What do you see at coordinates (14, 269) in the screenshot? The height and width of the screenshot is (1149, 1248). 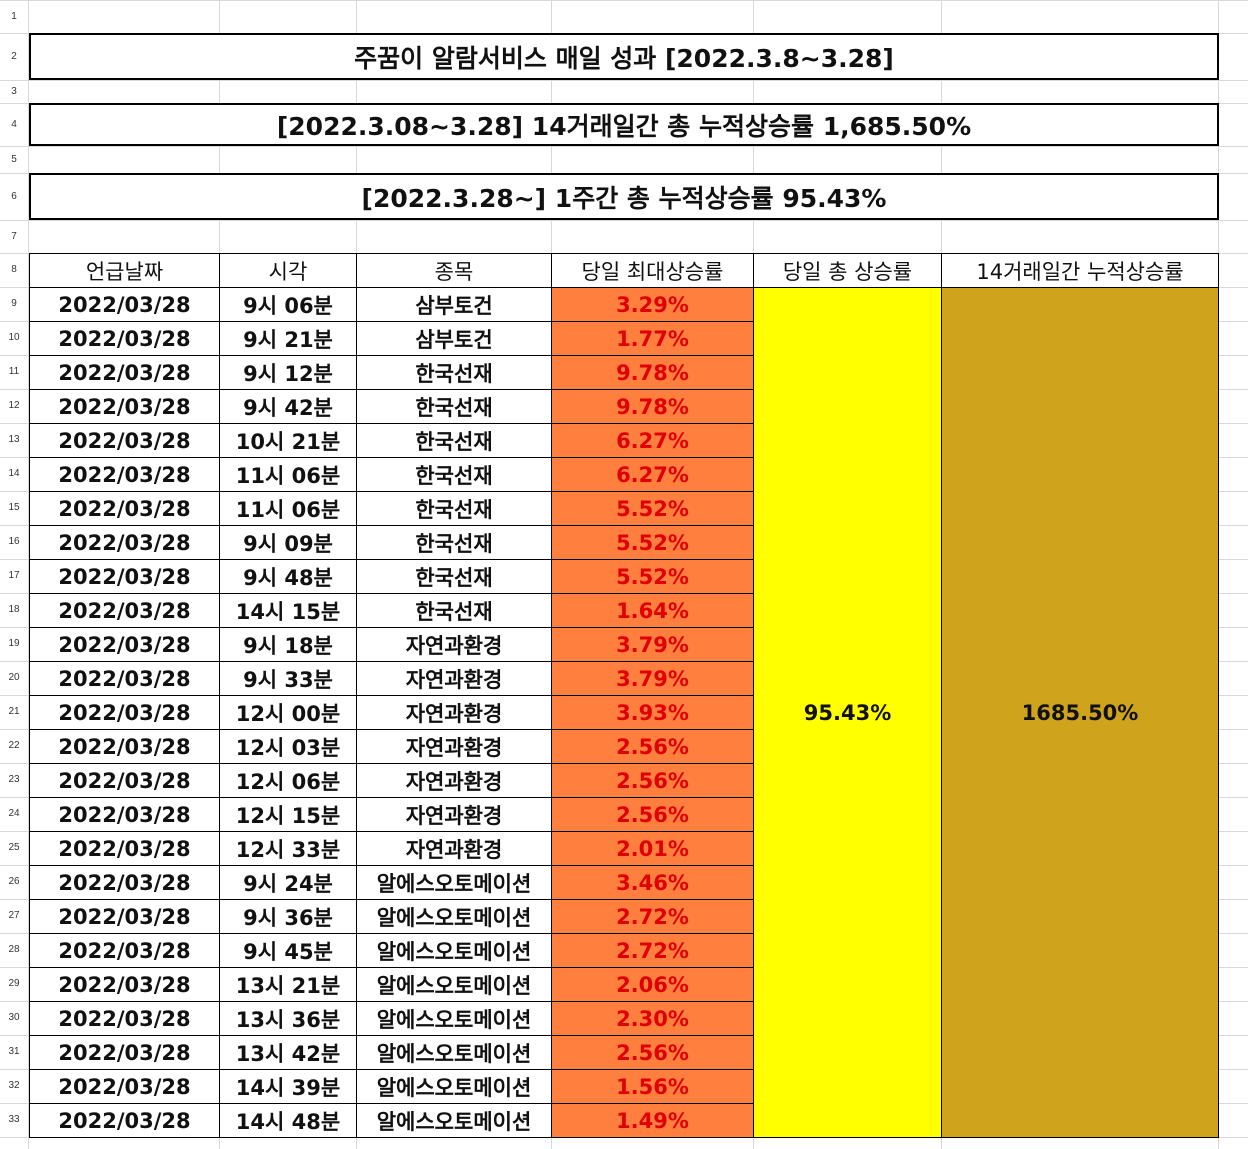 I see `row-number: 8` at bounding box center [14, 269].